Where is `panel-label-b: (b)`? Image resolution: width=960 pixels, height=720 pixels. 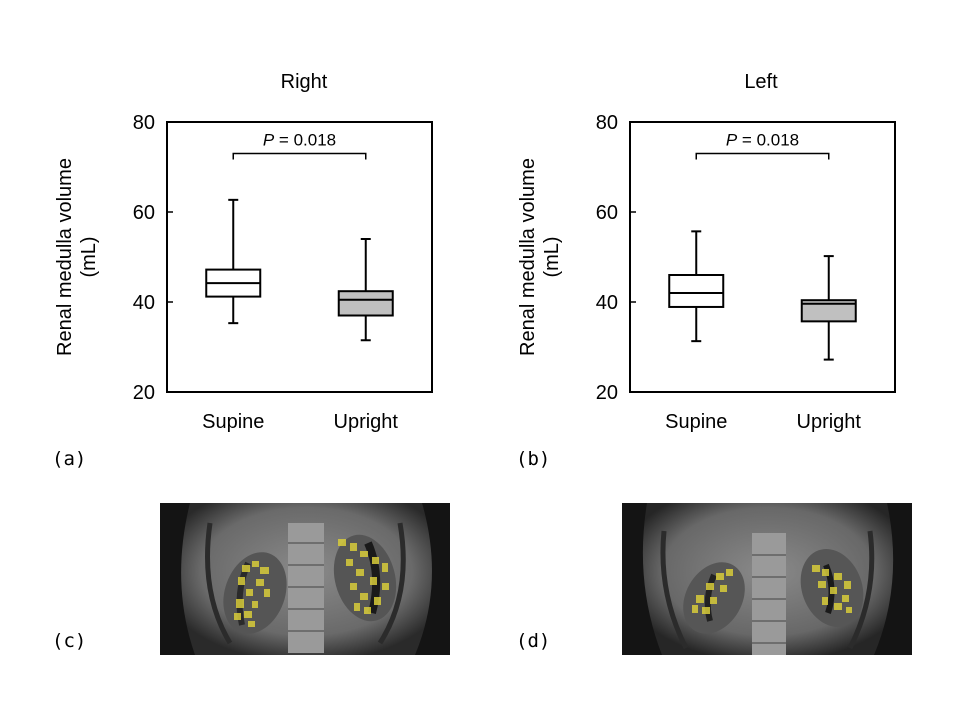
panel-label-b: (b) is located at coordinates (533, 459).